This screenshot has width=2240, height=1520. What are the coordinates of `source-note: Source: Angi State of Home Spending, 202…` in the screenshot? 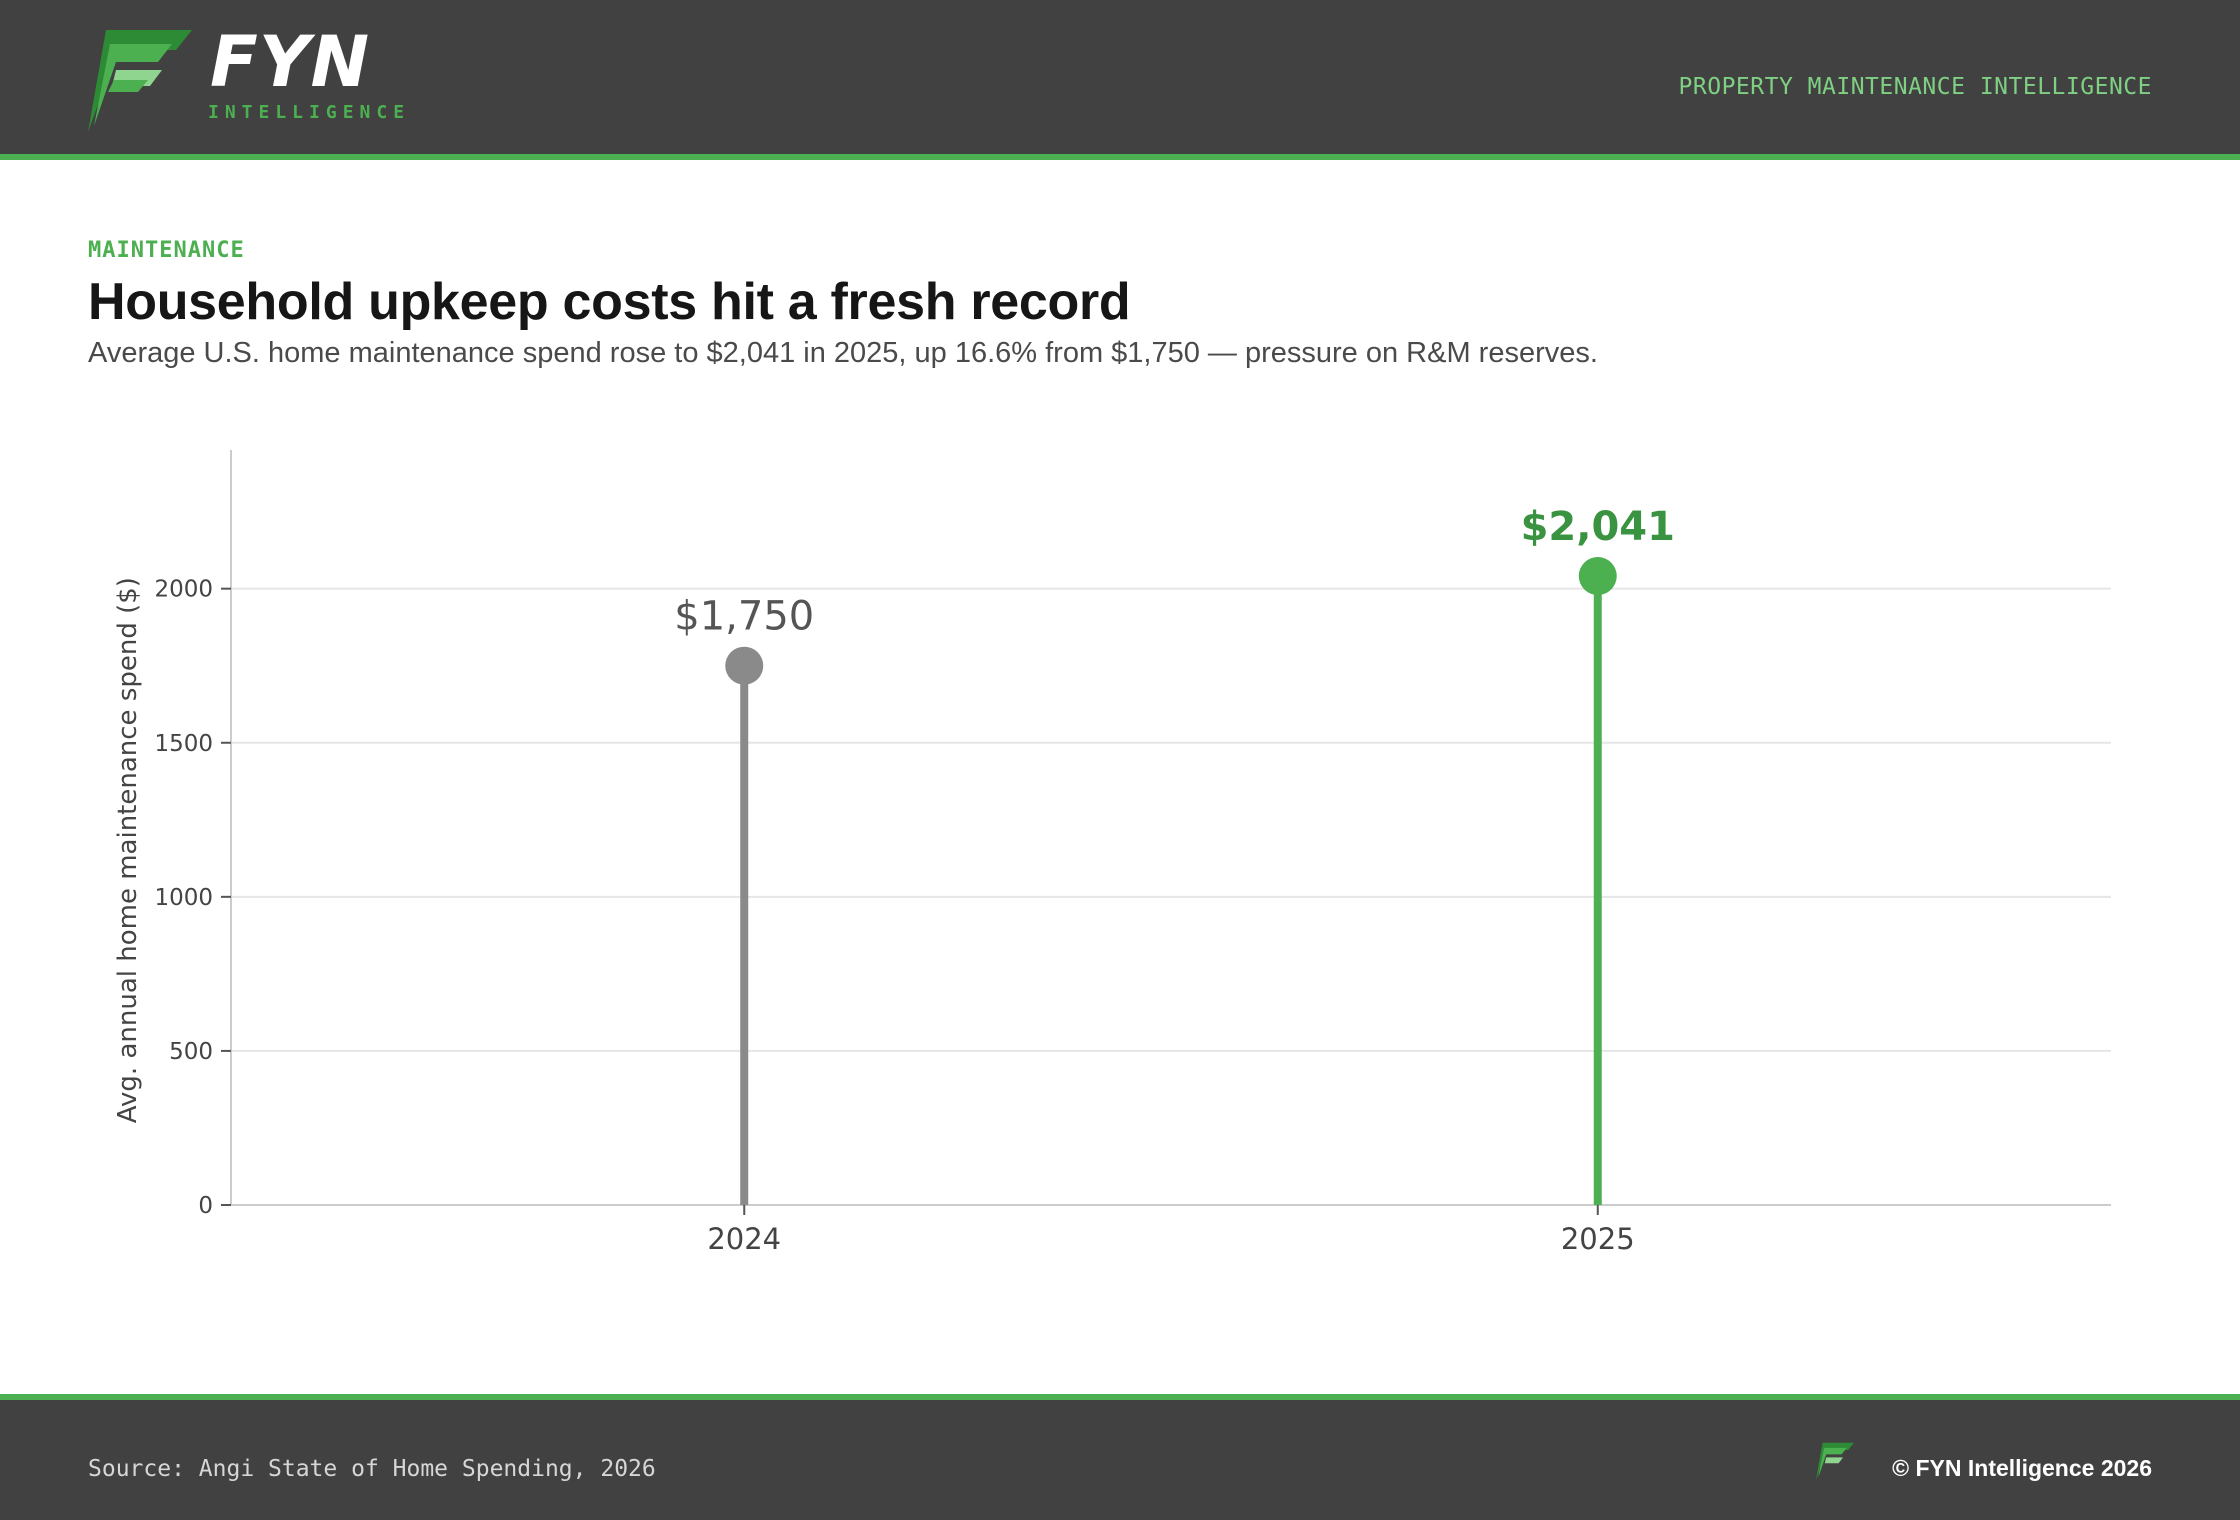 It's located at (372, 1469).